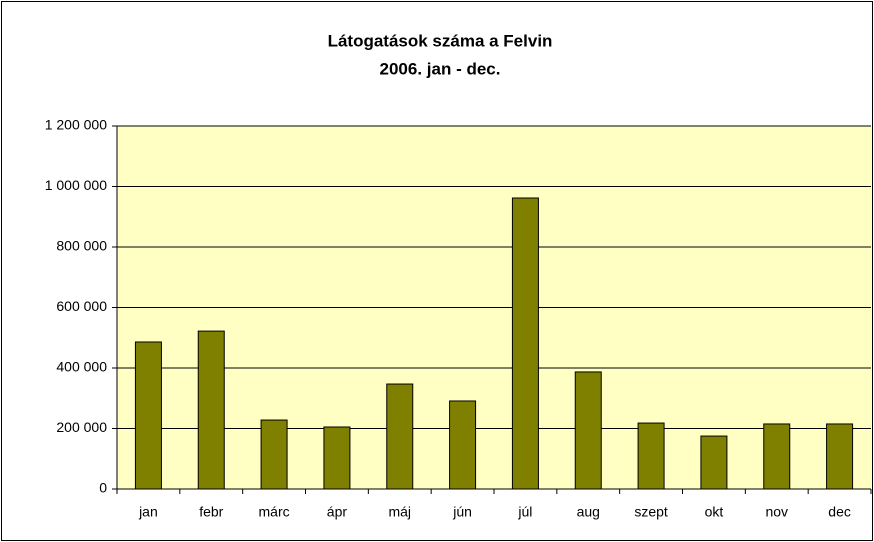 Image resolution: width=874 pixels, height=542 pixels. Describe the element at coordinates (524, 512) in the screenshot. I see `x-tick-label: júl` at that location.